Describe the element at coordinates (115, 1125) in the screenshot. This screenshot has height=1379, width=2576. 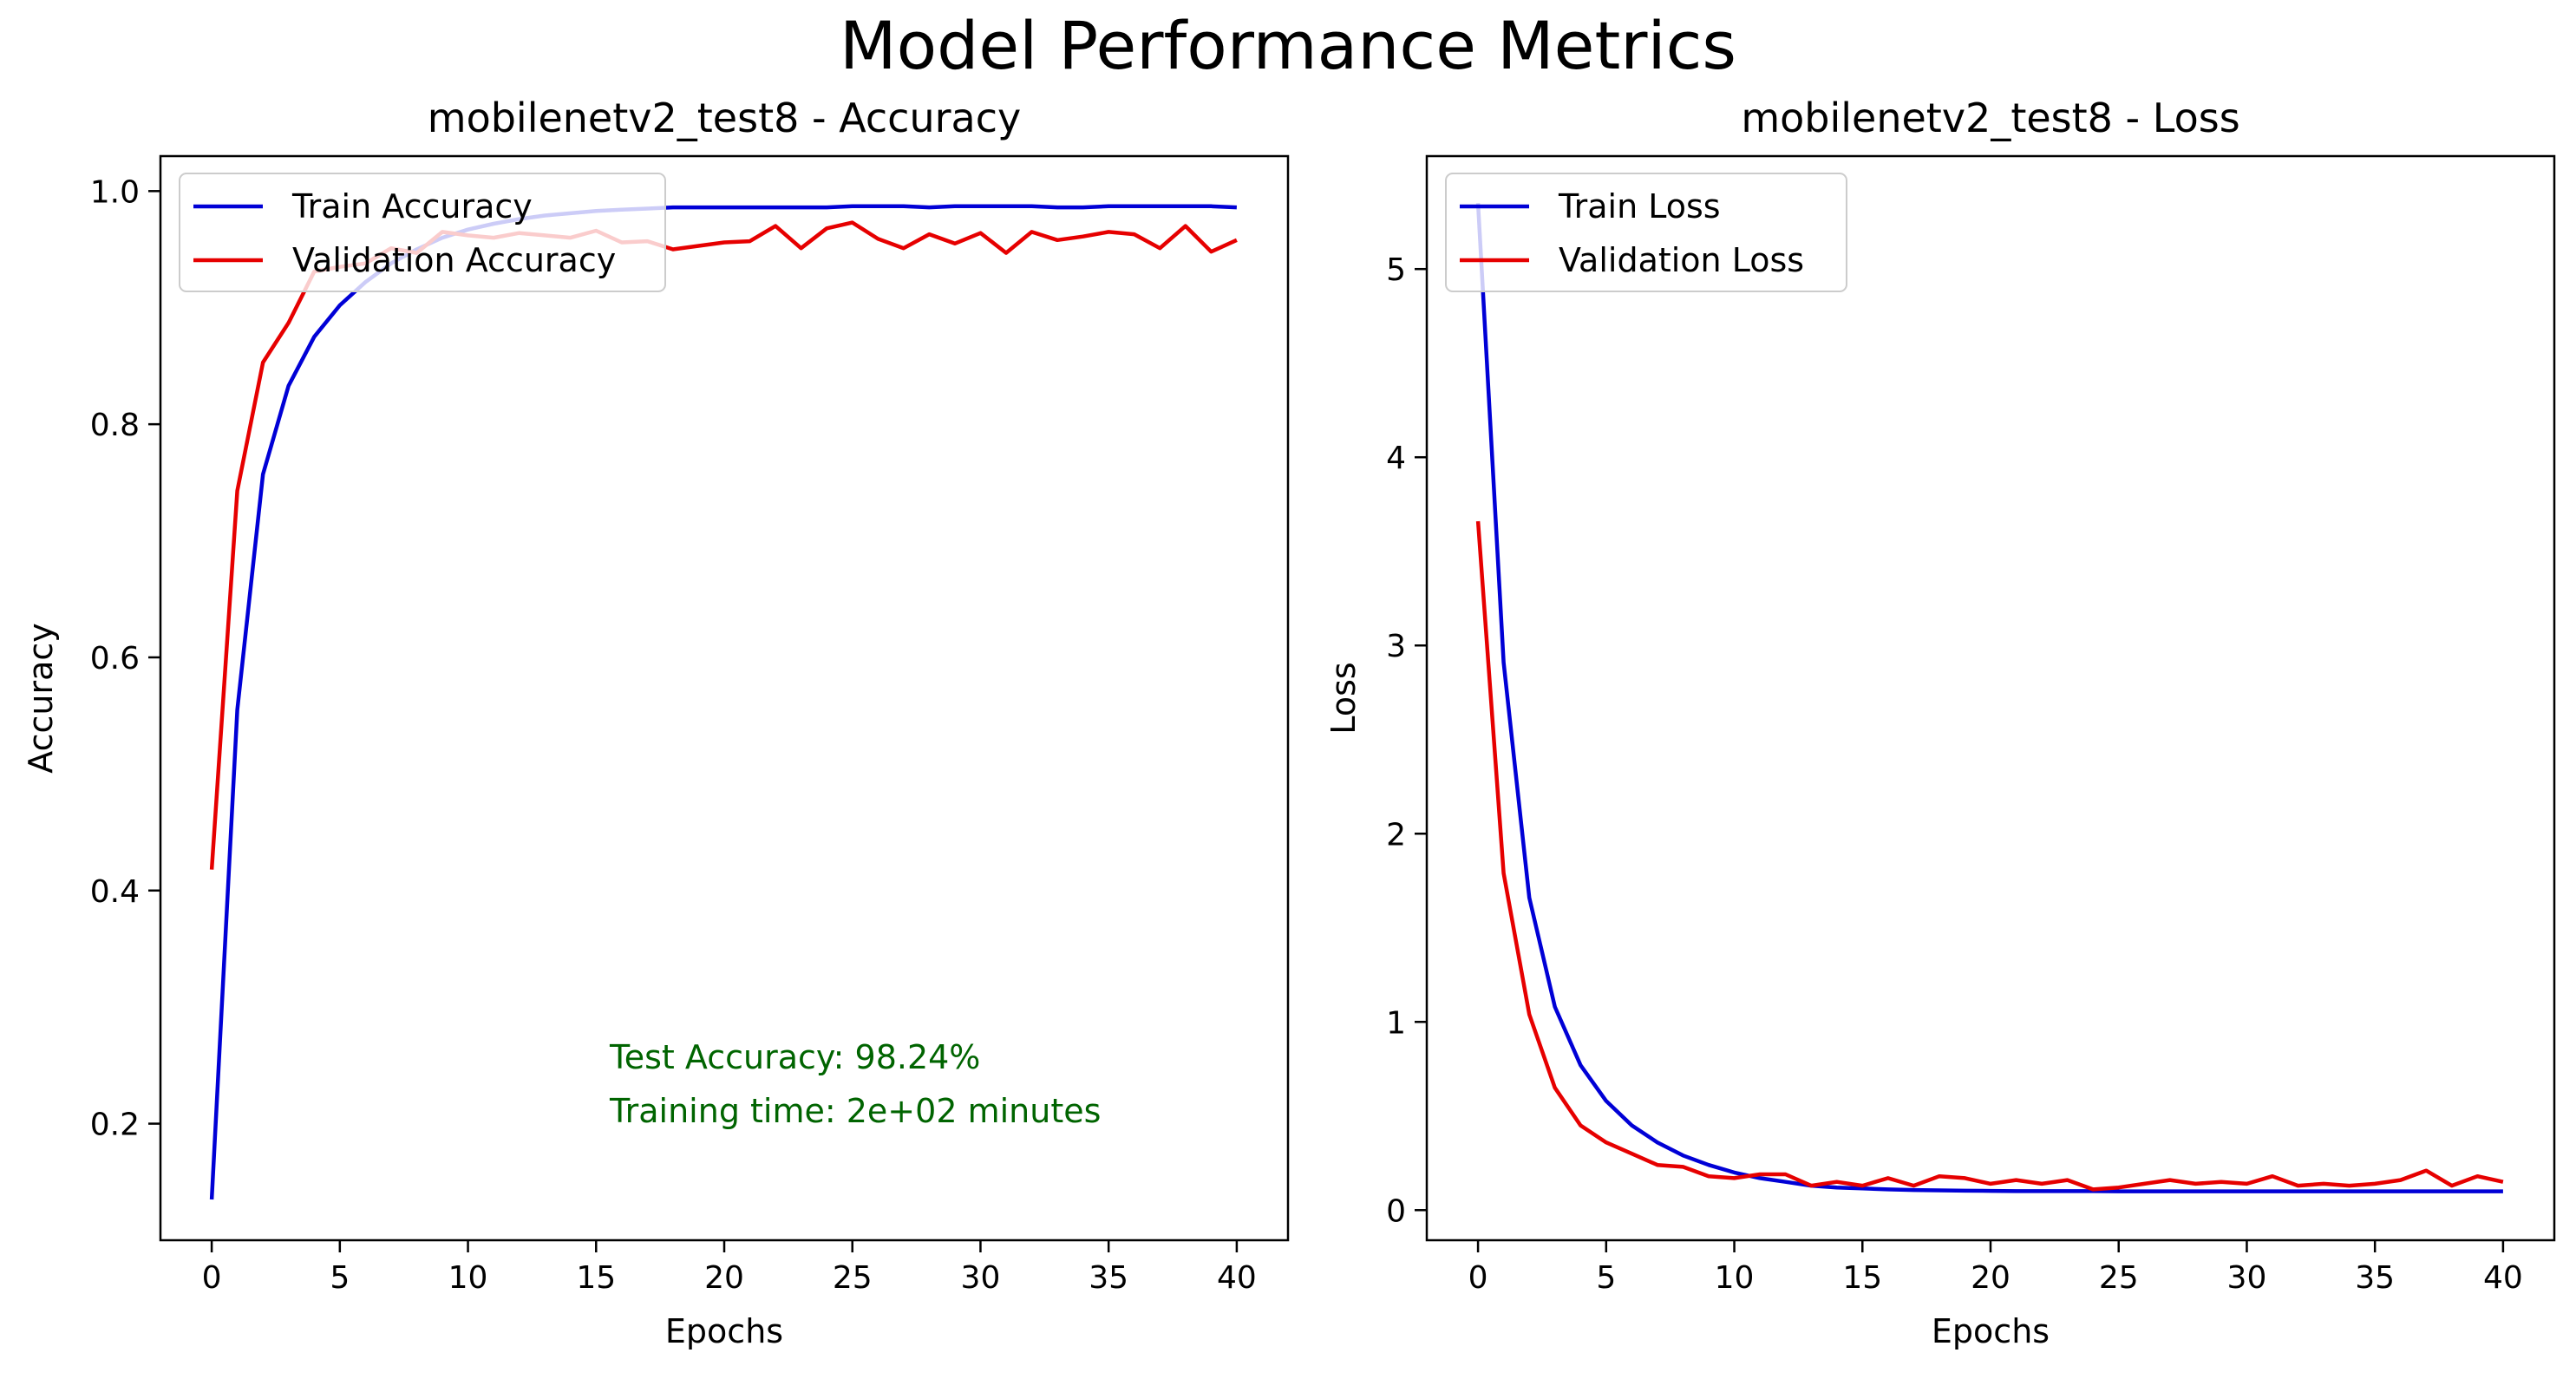
I see `y-tick-label: 0.2` at that location.